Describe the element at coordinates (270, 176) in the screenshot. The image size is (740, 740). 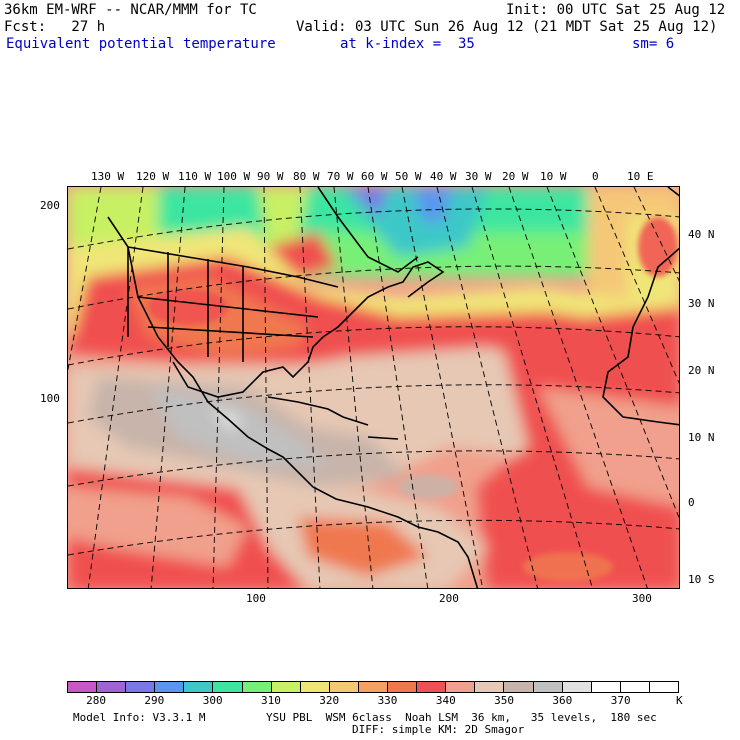
I see `lon-label: 90 W` at that location.